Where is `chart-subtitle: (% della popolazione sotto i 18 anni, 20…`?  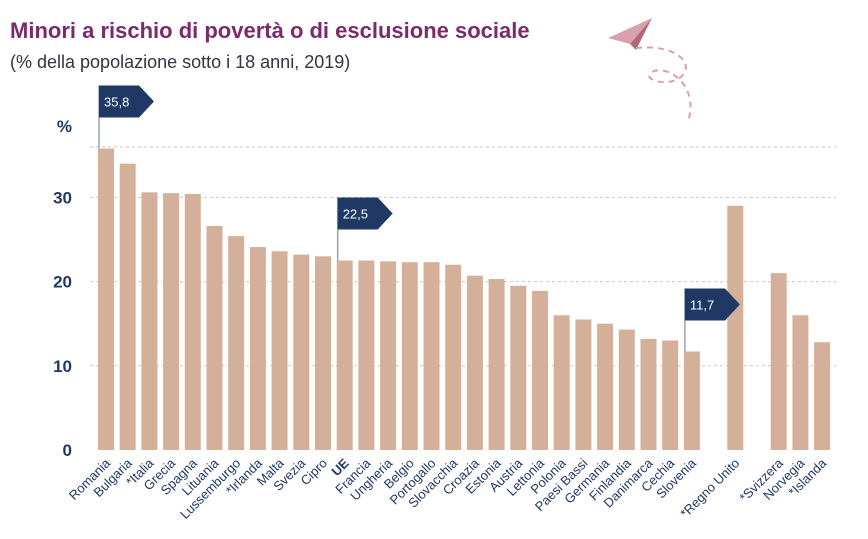 chart-subtitle: (% della popolazione sotto i 18 anni, 20… is located at coordinates (180, 62).